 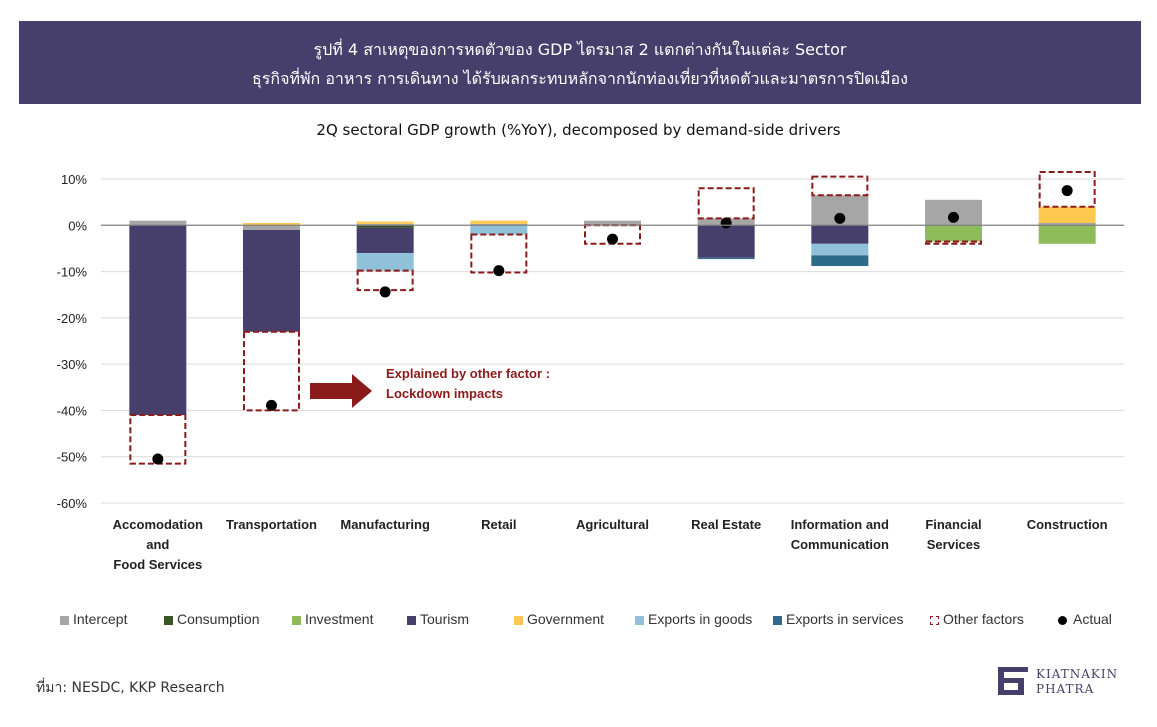 I want to click on y-tick-label: 0%, so click(x=77, y=225).